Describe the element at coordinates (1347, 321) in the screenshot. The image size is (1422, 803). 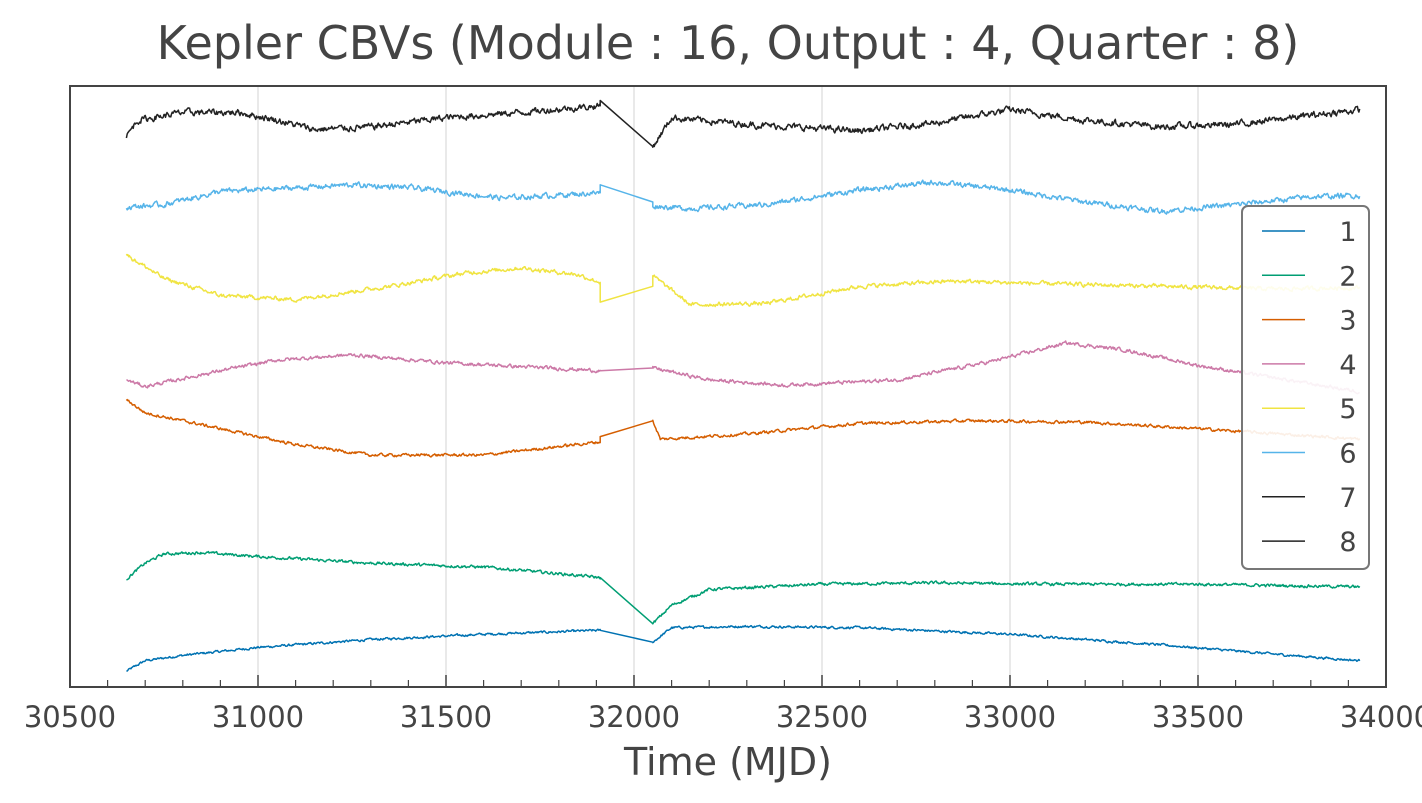
I see `legend-label-3: 3` at that location.